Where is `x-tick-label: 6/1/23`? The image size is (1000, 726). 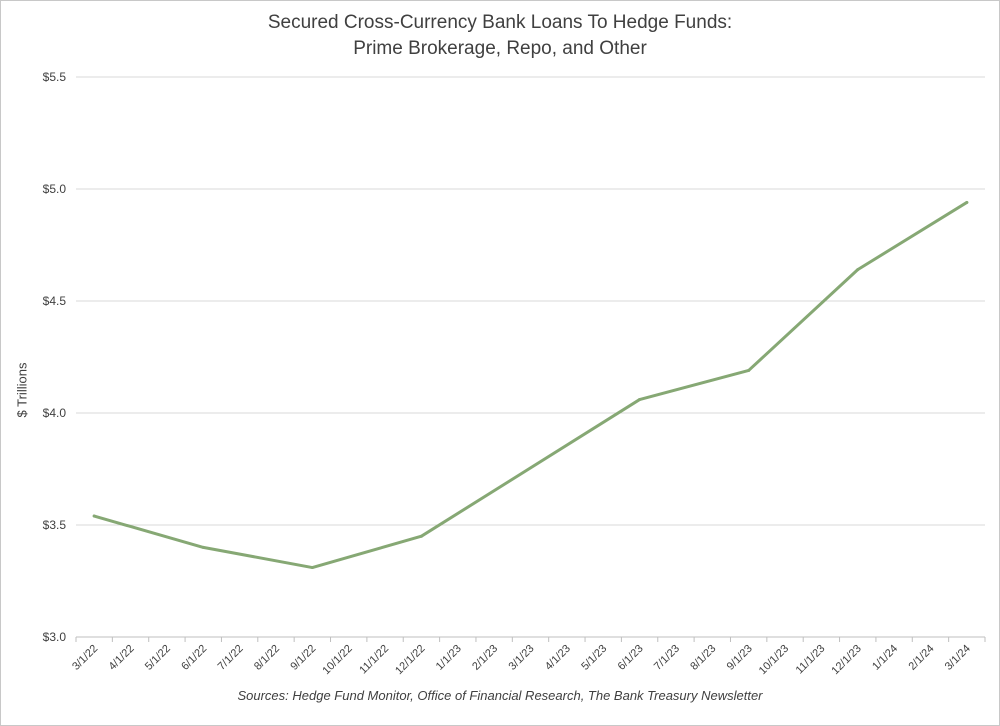 x-tick-label: 6/1/23 is located at coordinates (631, 658).